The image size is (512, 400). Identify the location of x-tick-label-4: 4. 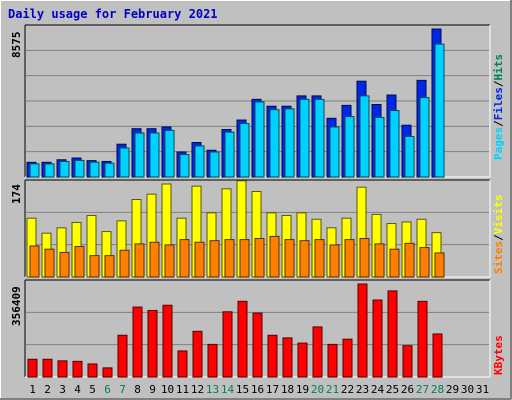
(77, 389).